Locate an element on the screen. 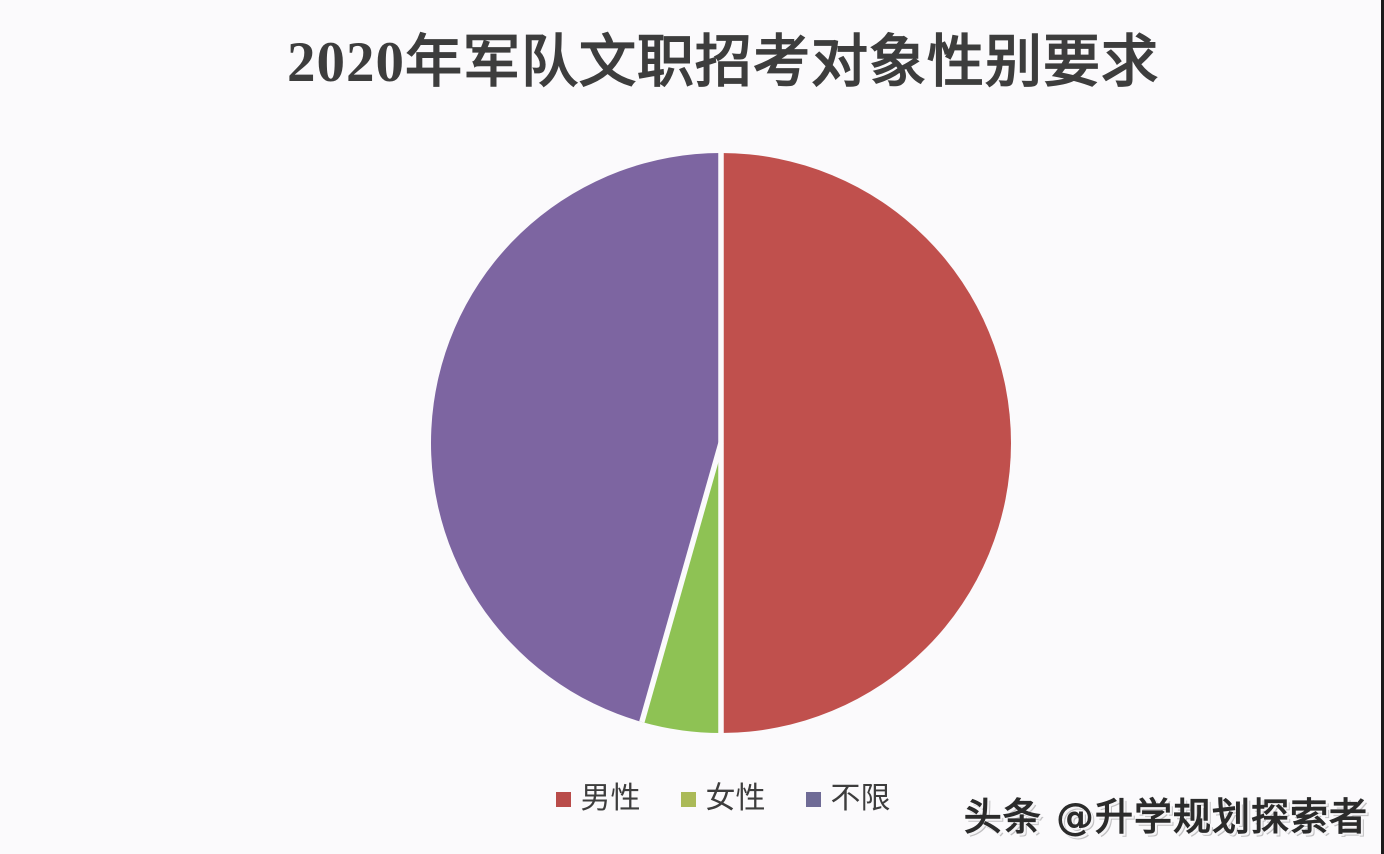  legend-item-male: 男性 is located at coordinates (598, 798).